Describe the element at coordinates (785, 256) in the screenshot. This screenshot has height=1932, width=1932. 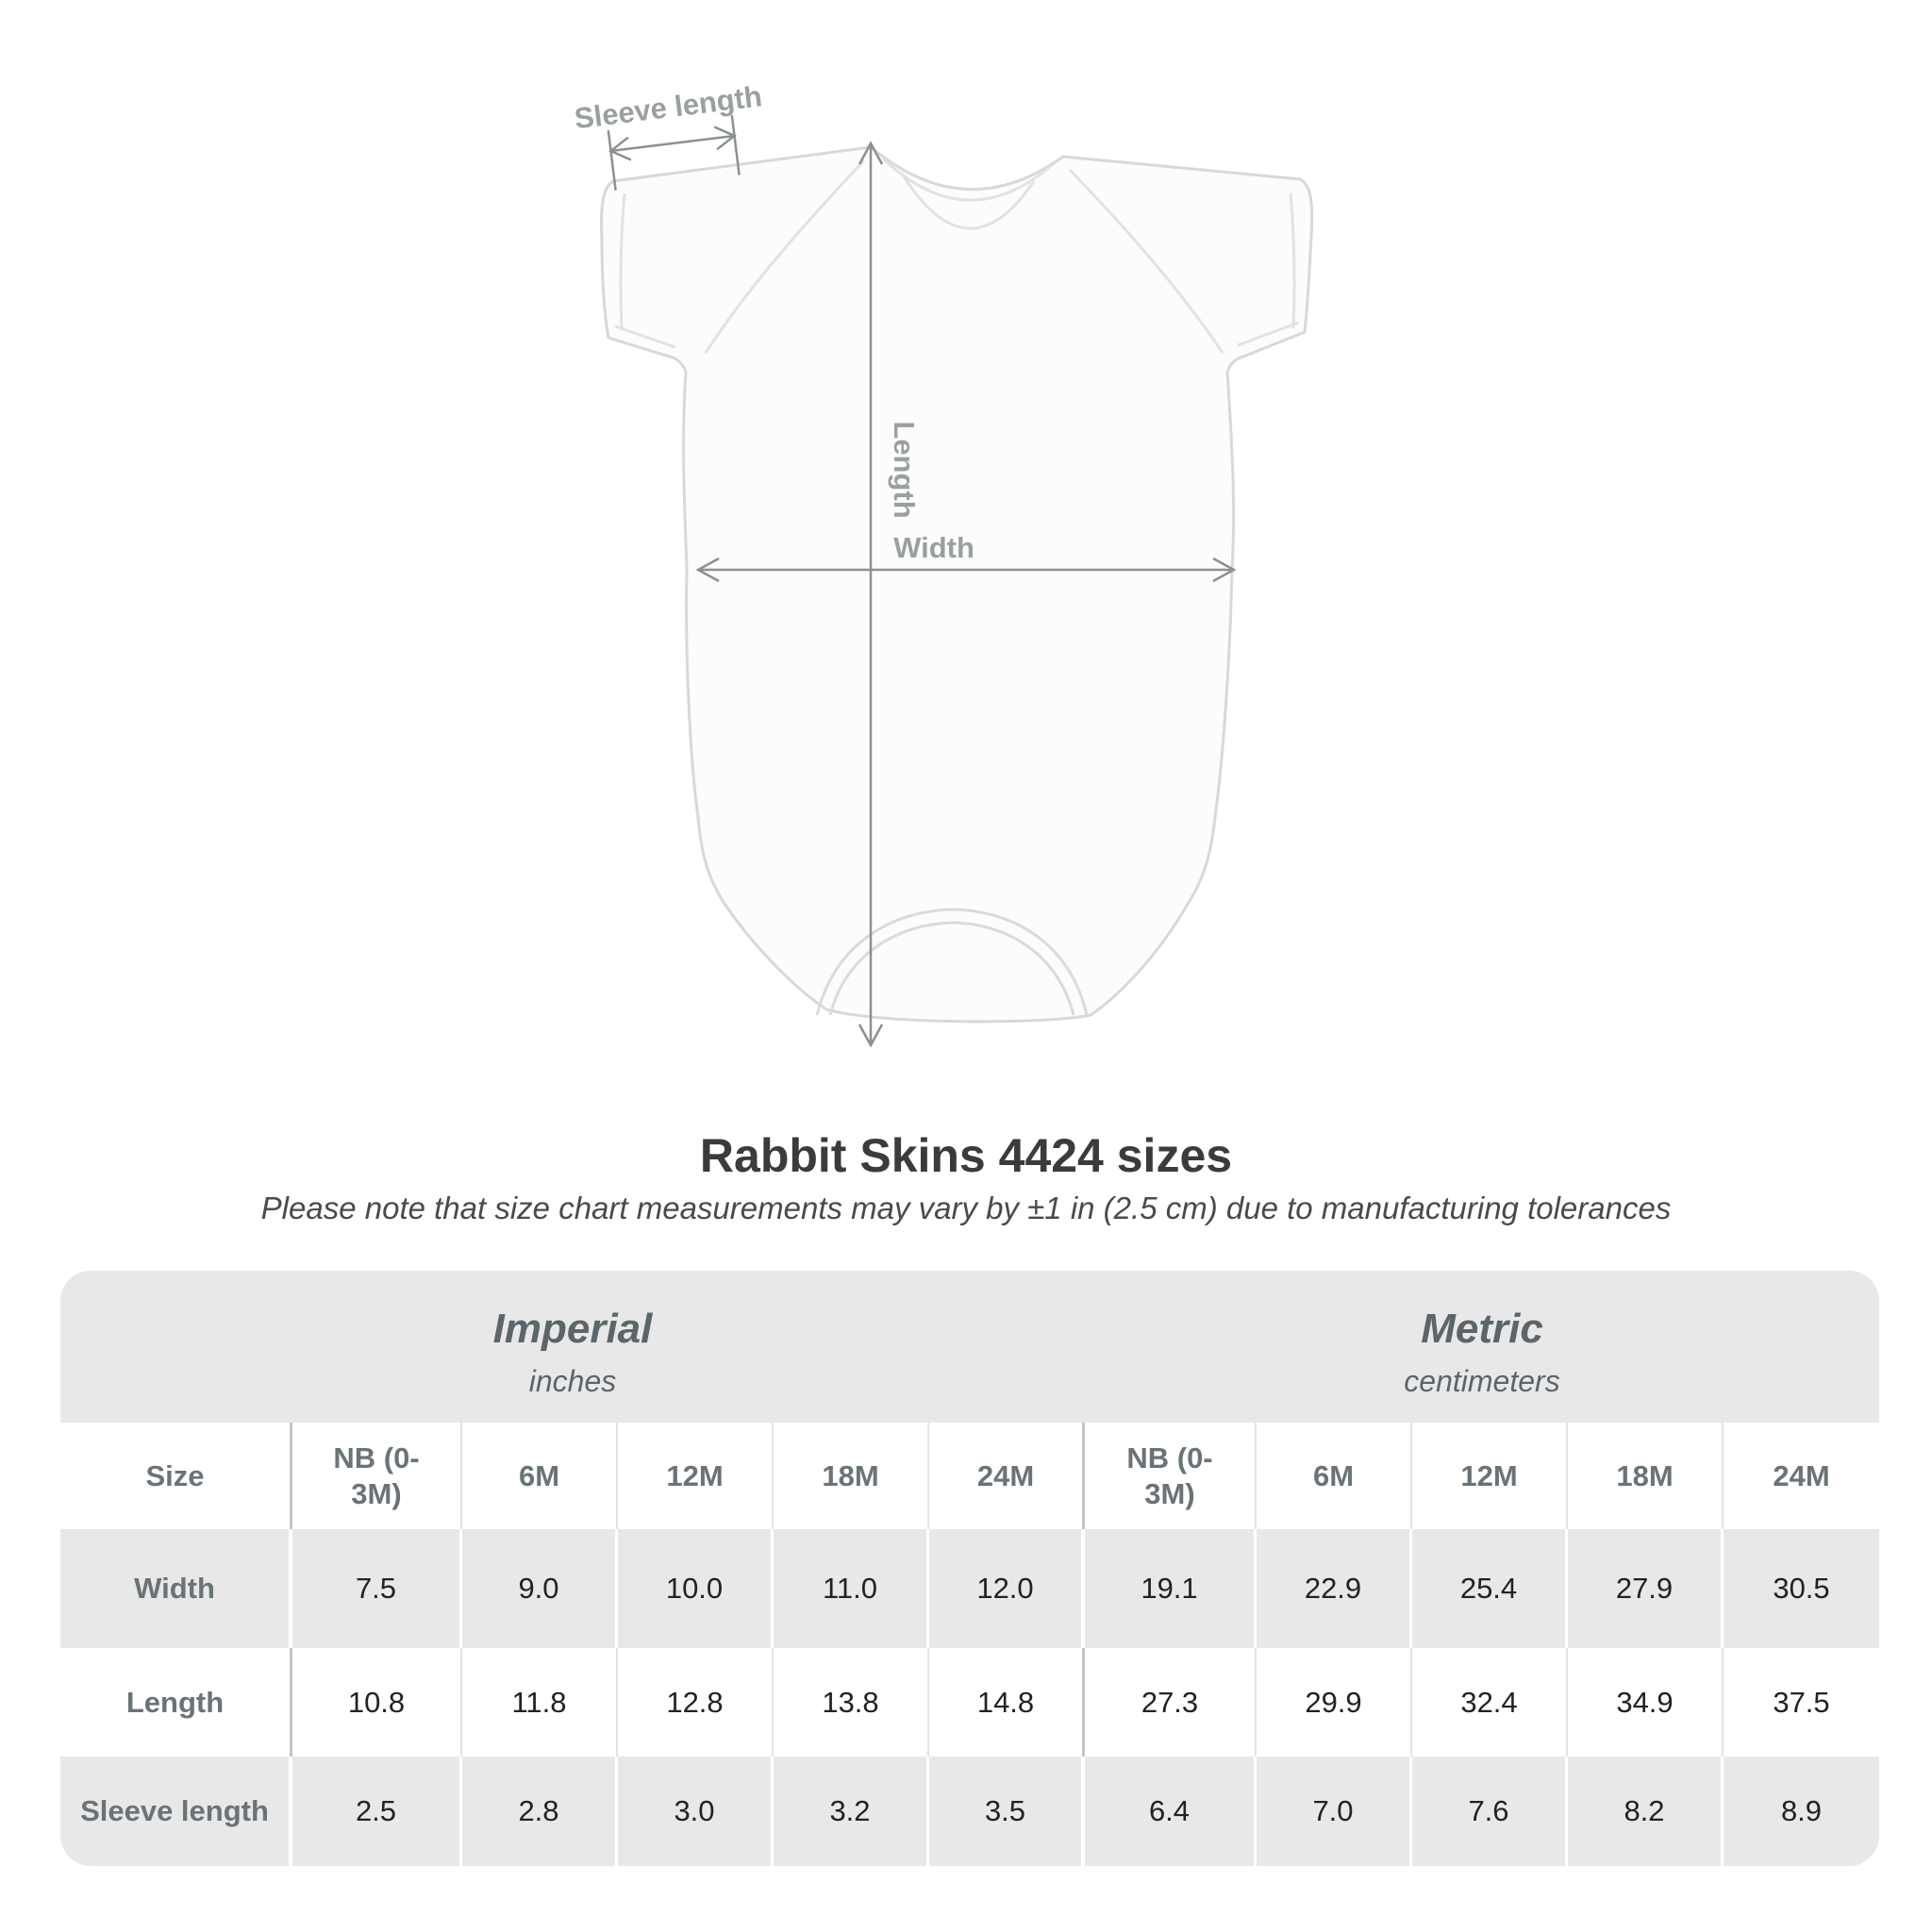
I see `left-shoulder-seam` at that location.